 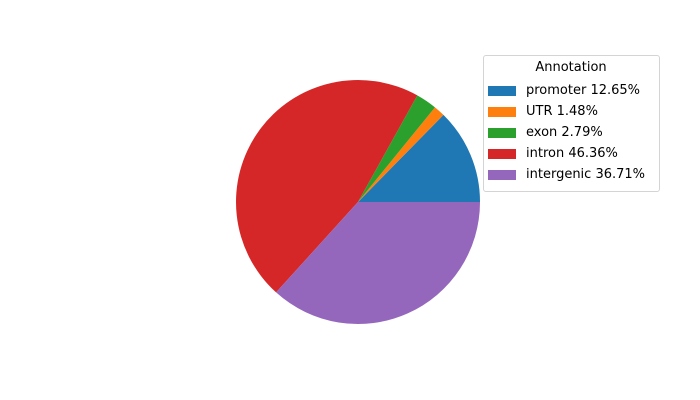 I want to click on legend-item-intron: intron 46.36%, so click(x=571, y=153).